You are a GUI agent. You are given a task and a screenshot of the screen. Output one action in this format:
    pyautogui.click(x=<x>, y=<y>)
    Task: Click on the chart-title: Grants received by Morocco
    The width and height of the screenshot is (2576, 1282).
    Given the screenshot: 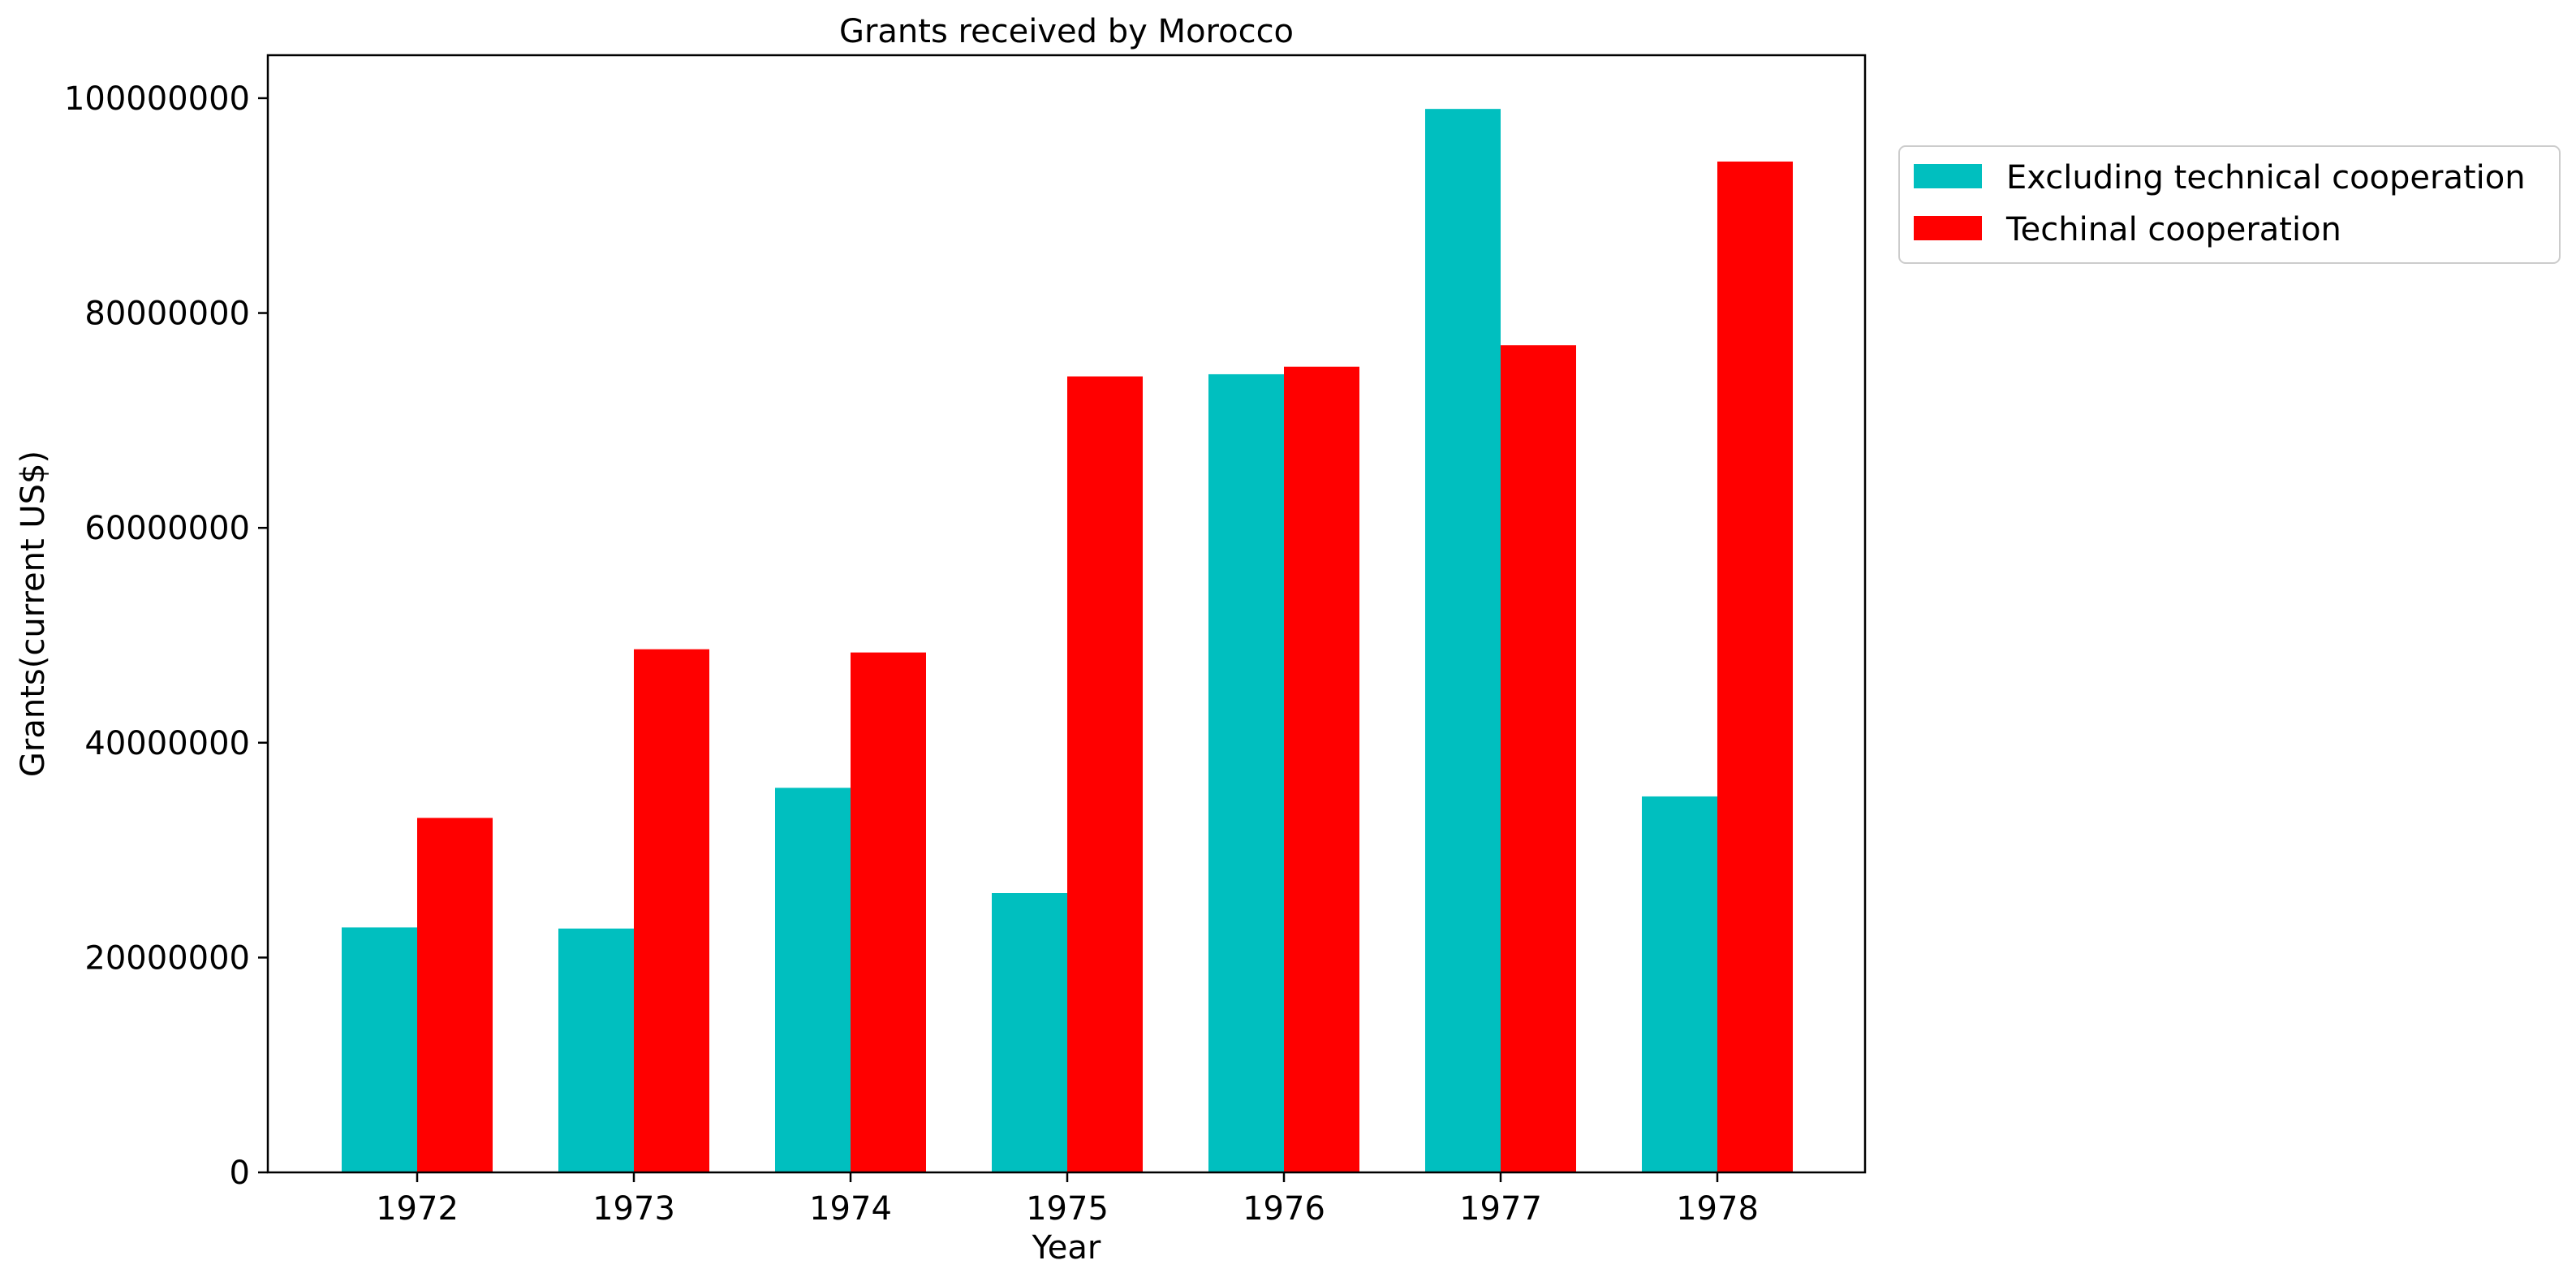 What is the action you would take?
    pyautogui.click(x=1066, y=32)
    